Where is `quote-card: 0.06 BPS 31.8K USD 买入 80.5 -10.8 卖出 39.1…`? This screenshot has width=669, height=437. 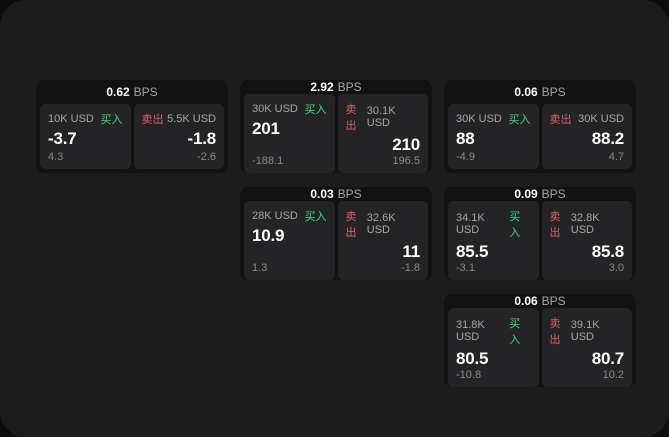 quote-card: 0.06 BPS 31.8K USD 买入 80.5 -10.8 卖出 39.1… is located at coordinates (540, 340).